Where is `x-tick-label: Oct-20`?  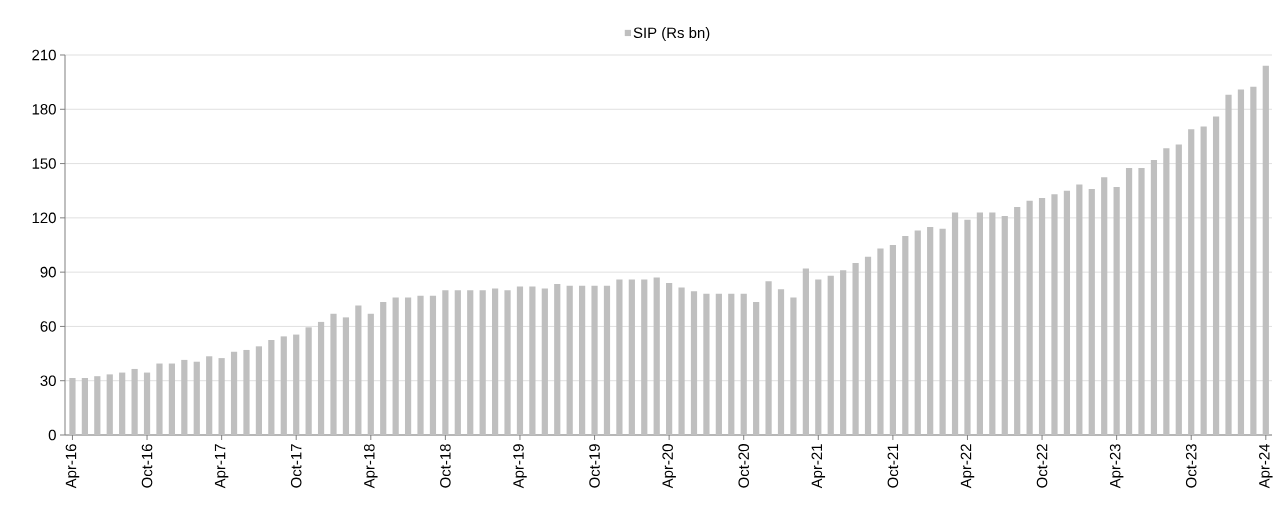 x-tick-label: Oct-20 is located at coordinates (743, 466).